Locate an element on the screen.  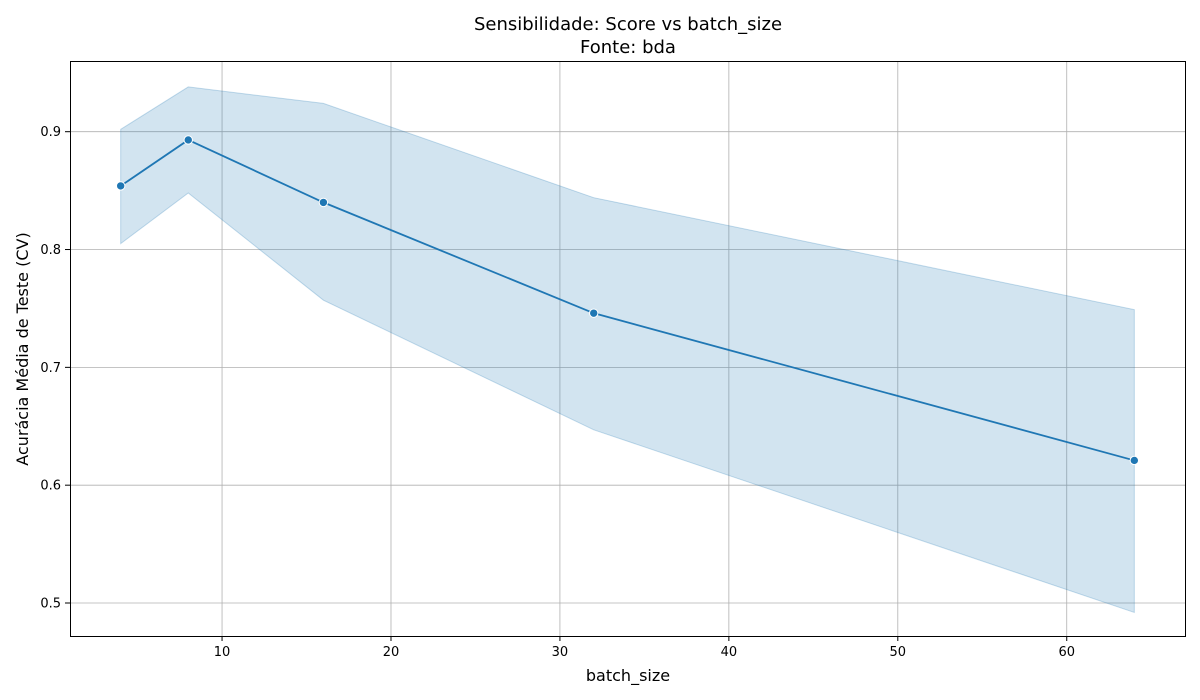
y-tick-label: 0.9 is located at coordinates (50, 132).